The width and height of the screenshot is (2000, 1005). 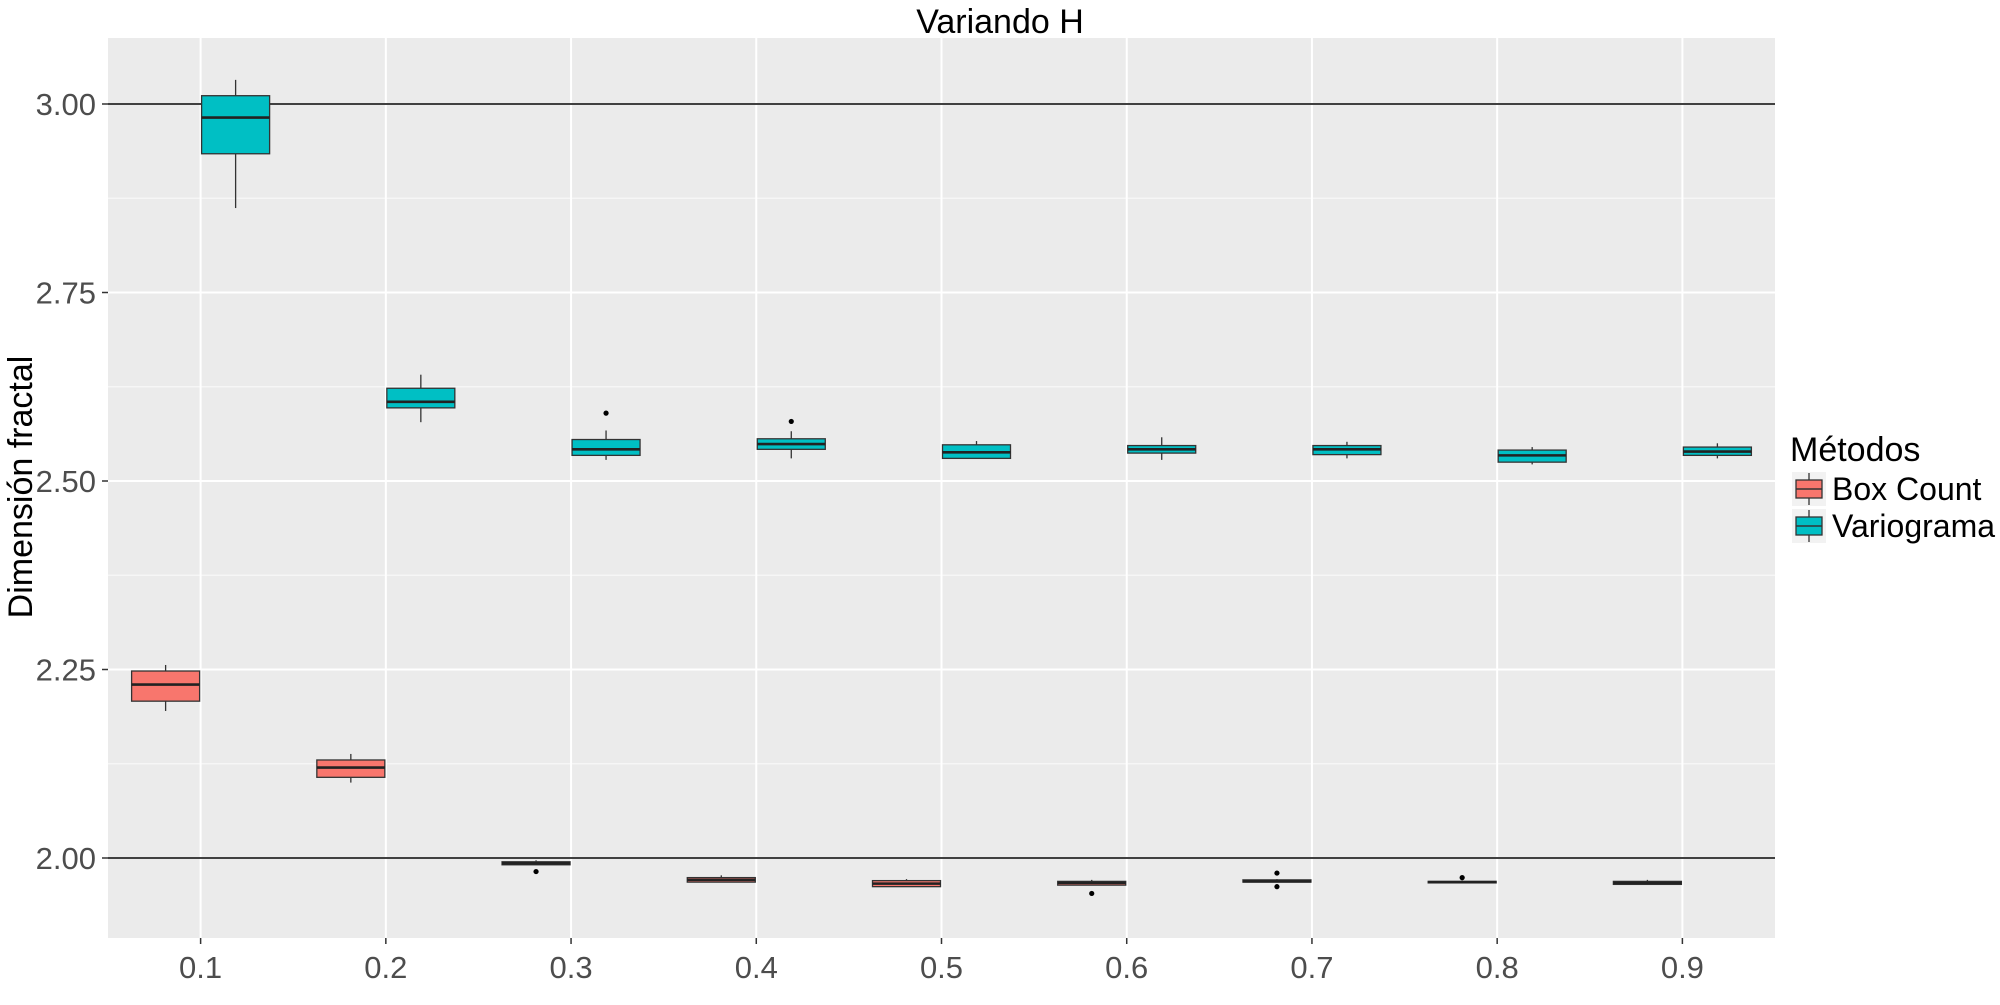 I want to click on chart-title: Variando H, so click(x=1000, y=22).